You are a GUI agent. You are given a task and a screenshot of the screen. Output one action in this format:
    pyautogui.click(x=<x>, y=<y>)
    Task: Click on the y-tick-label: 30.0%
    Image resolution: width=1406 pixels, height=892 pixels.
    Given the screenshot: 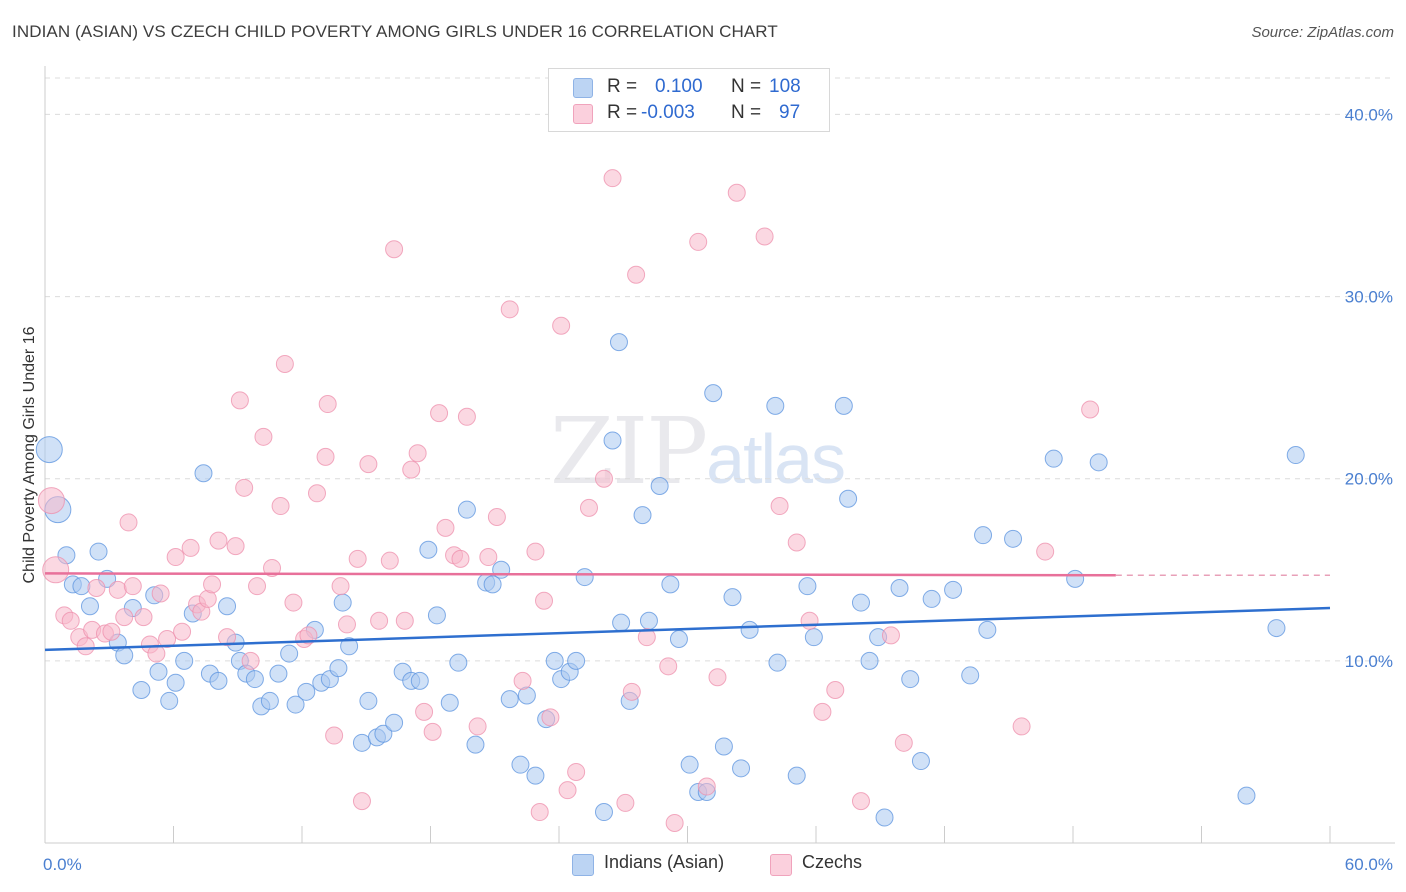 What is the action you would take?
    pyautogui.click(x=1369, y=297)
    